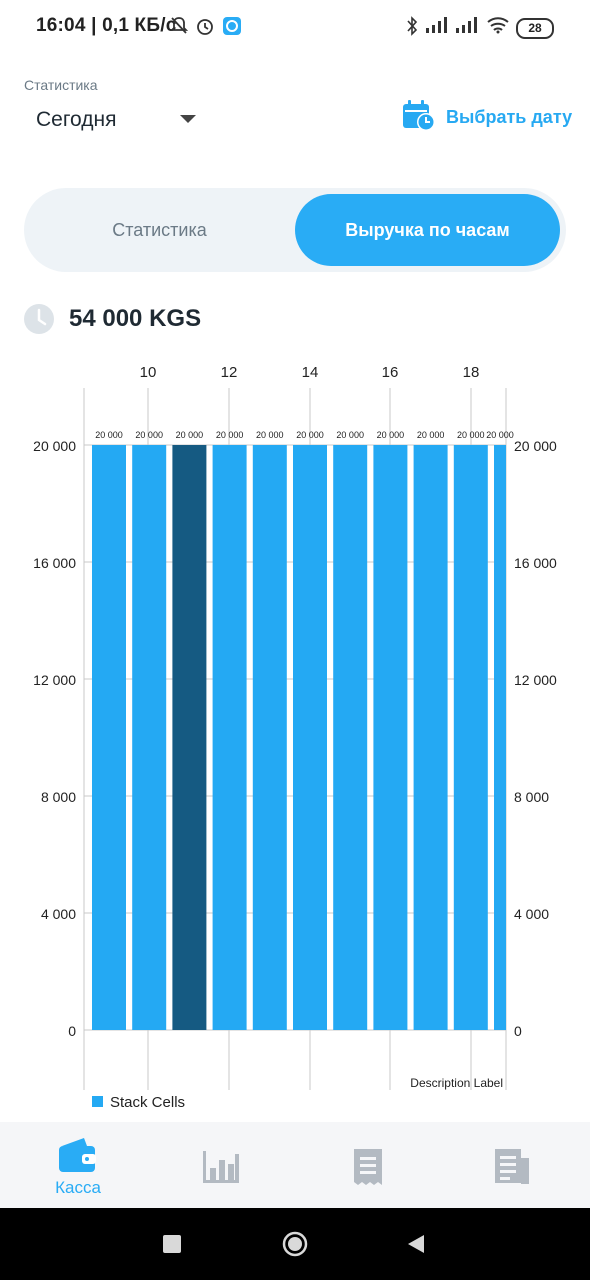 Image resolution: width=590 pixels, height=1280 pixels. I want to click on tab-switcher: Статистика Выручка по часам, so click(295, 230).